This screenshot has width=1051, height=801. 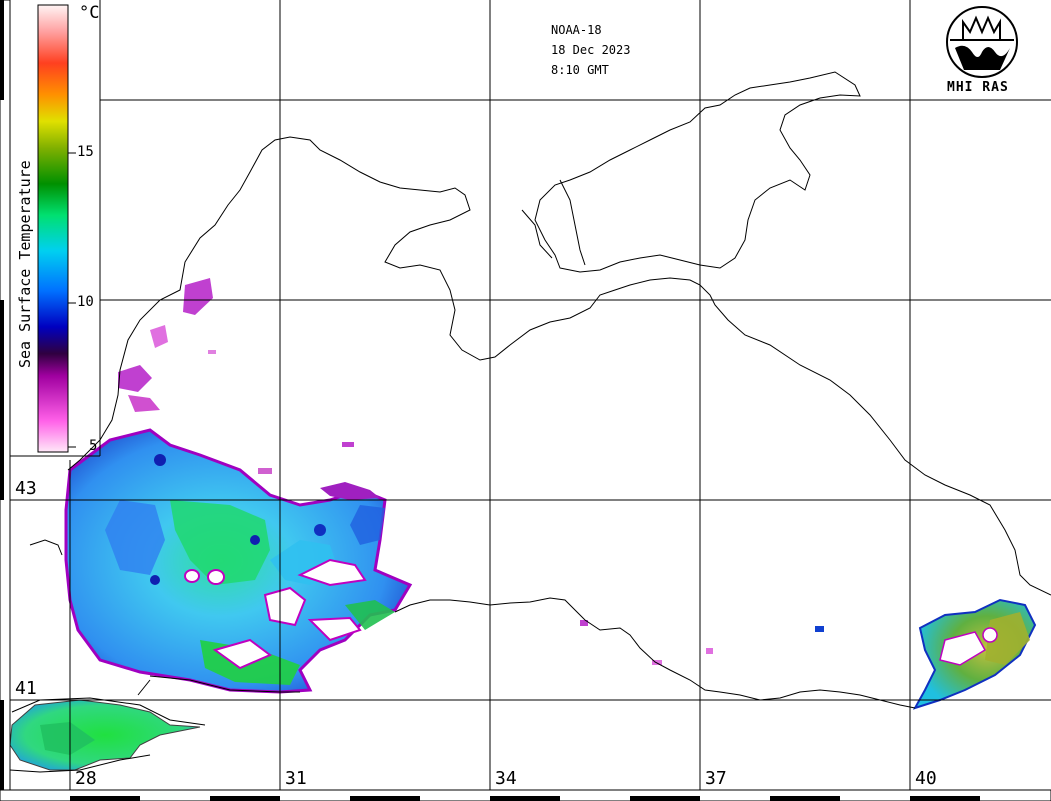 I want to click on lon-label-40: 40, so click(x=926, y=778).